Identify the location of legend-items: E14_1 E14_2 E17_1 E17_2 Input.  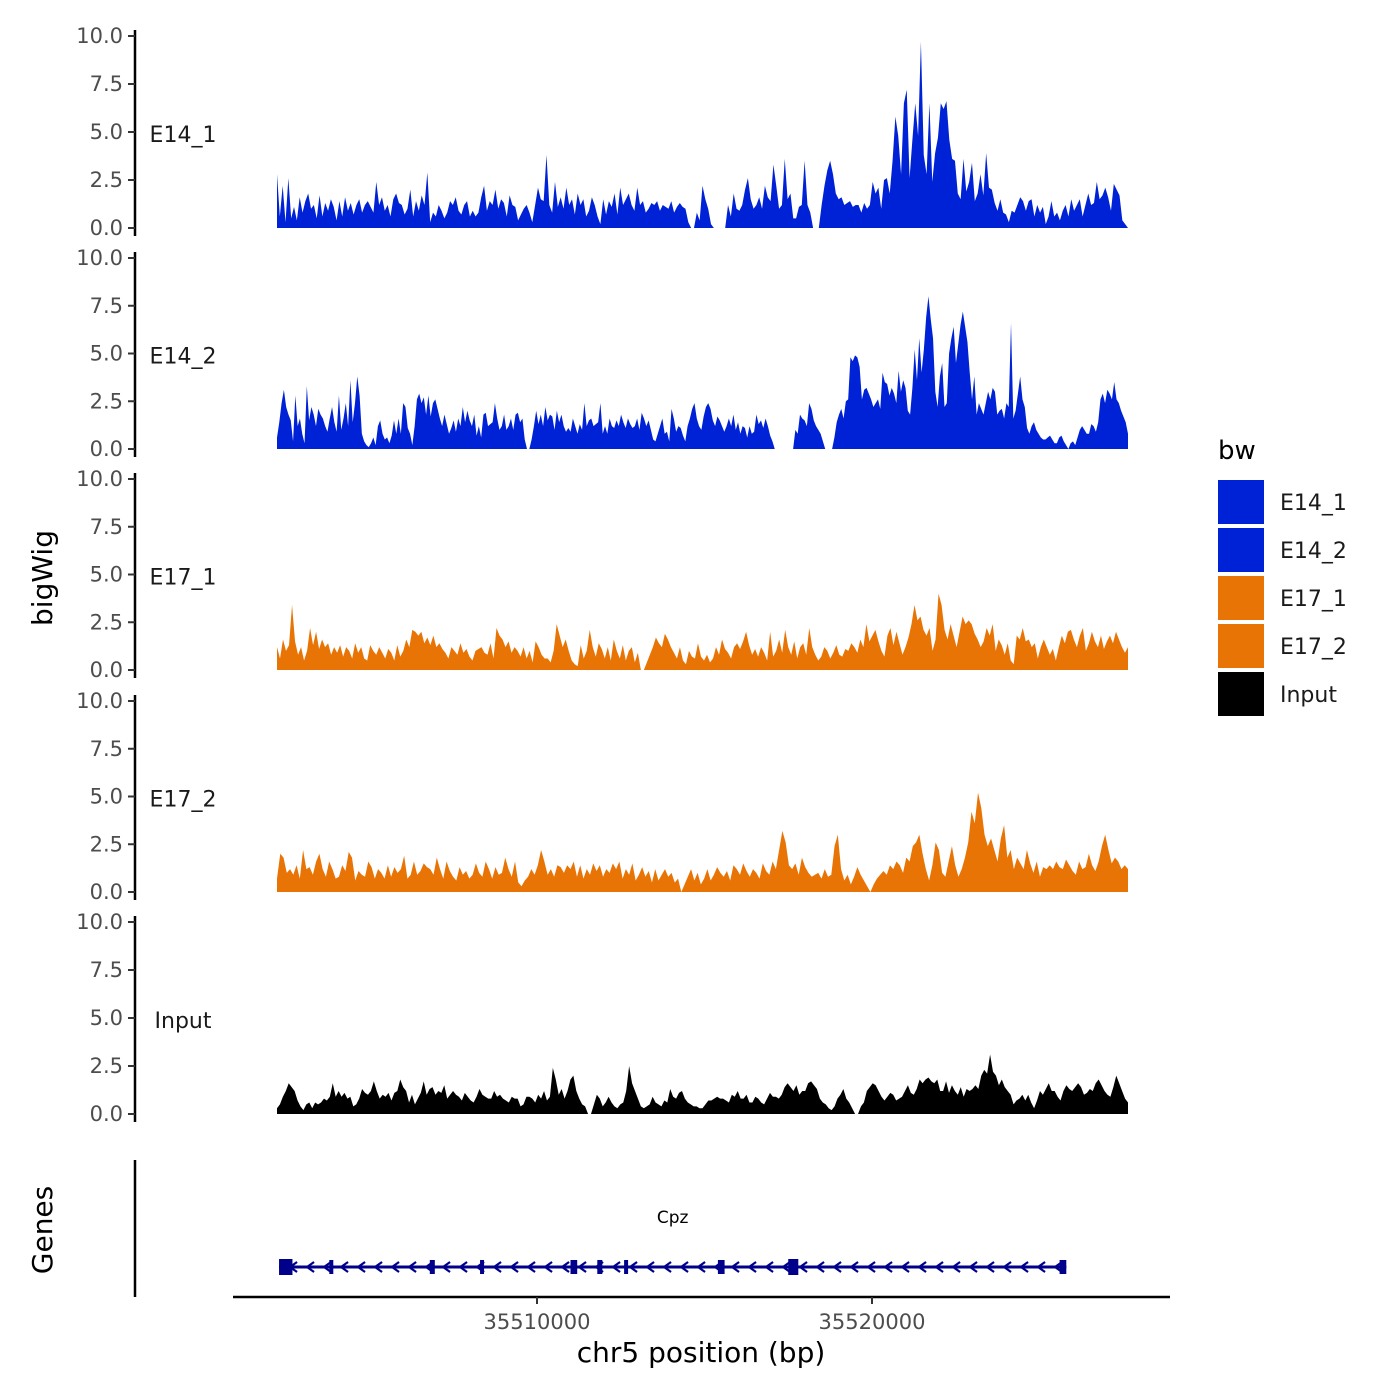
(1282, 598).